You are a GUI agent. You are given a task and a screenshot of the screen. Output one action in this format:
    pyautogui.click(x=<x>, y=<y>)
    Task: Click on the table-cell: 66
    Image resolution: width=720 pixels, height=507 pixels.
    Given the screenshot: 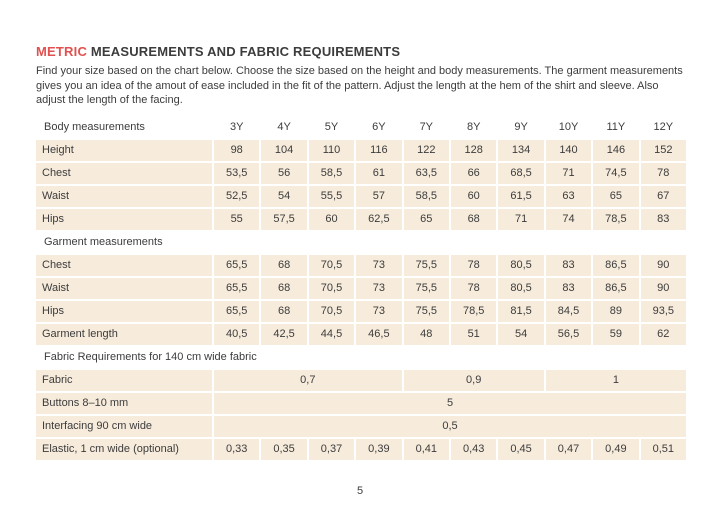 What is the action you would take?
    pyautogui.click(x=474, y=173)
    